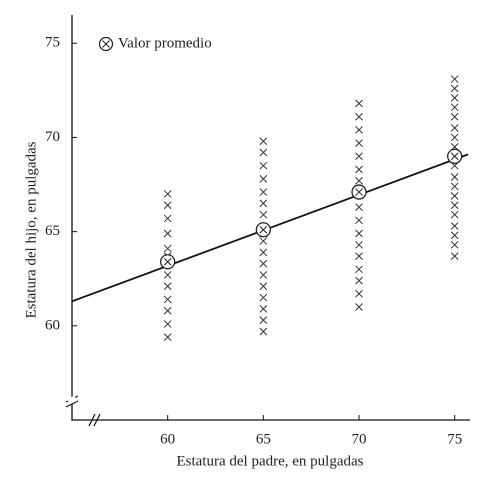  I want to click on y-tick-label: 70, so click(52, 137).